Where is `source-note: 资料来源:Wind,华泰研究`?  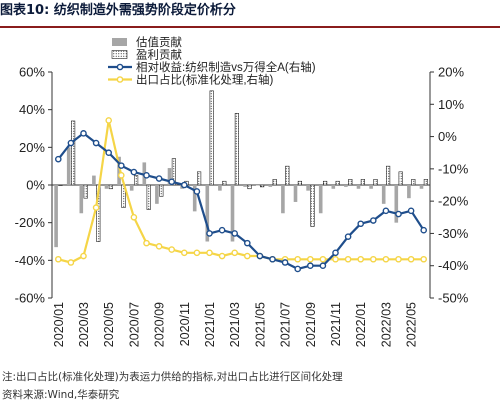
source-note: 资料来源:Wind,华泰研究 is located at coordinates (61, 395).